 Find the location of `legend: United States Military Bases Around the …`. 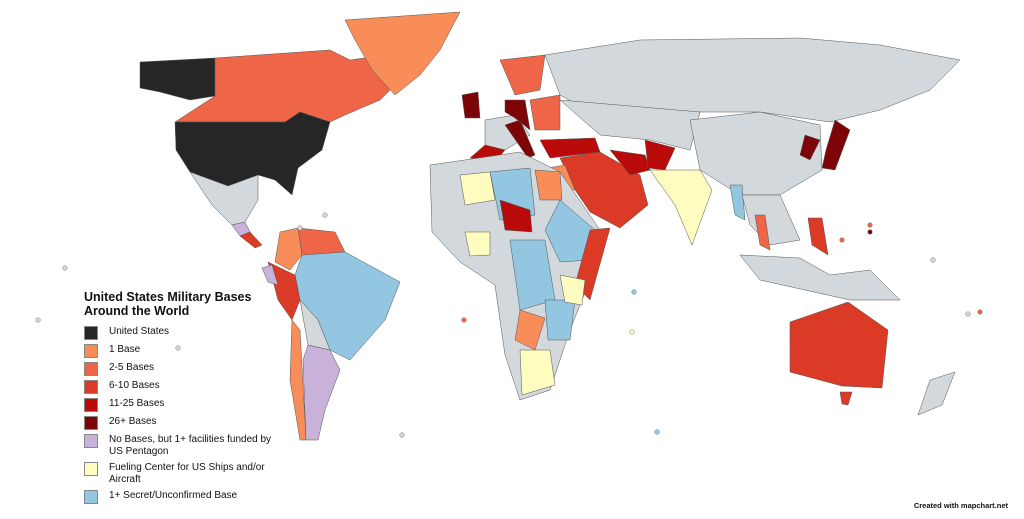

legend: United States Military Bases Around the … is located at coordinates (184, 399).